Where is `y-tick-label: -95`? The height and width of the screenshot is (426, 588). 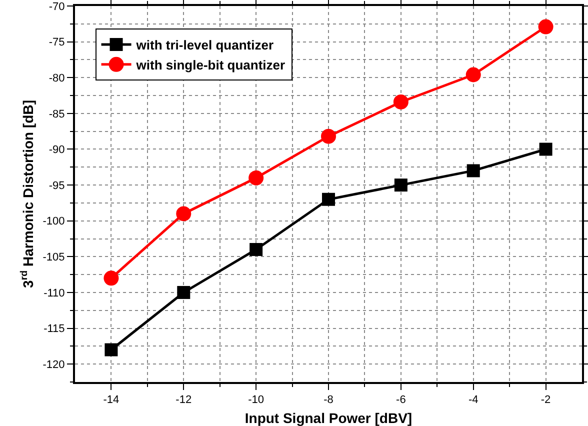 y-tick-label: -95 is located at coordinates (56, 186).